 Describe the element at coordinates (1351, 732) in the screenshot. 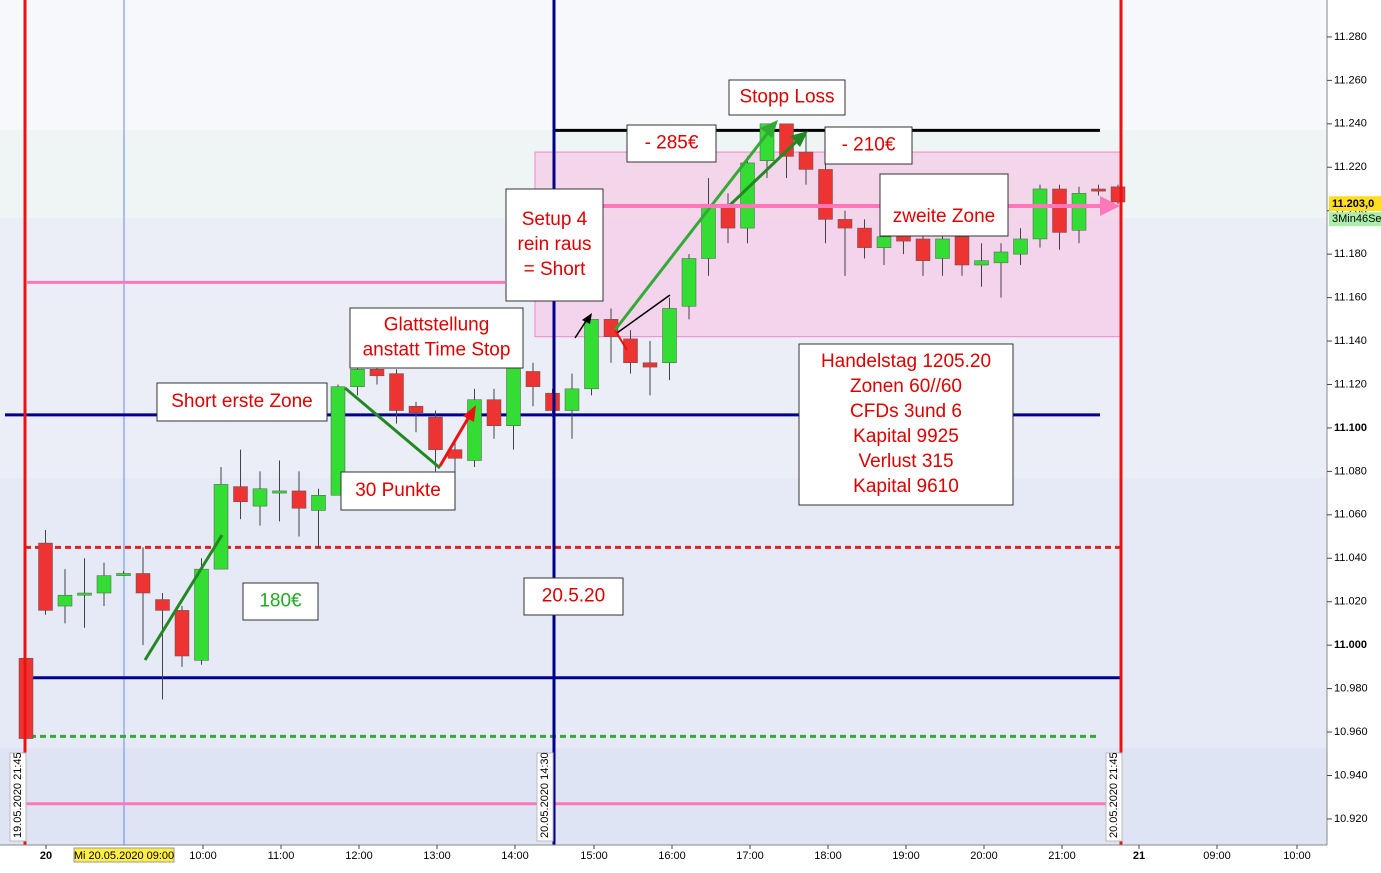

I see `y-tick-label: 10.960` at that location.